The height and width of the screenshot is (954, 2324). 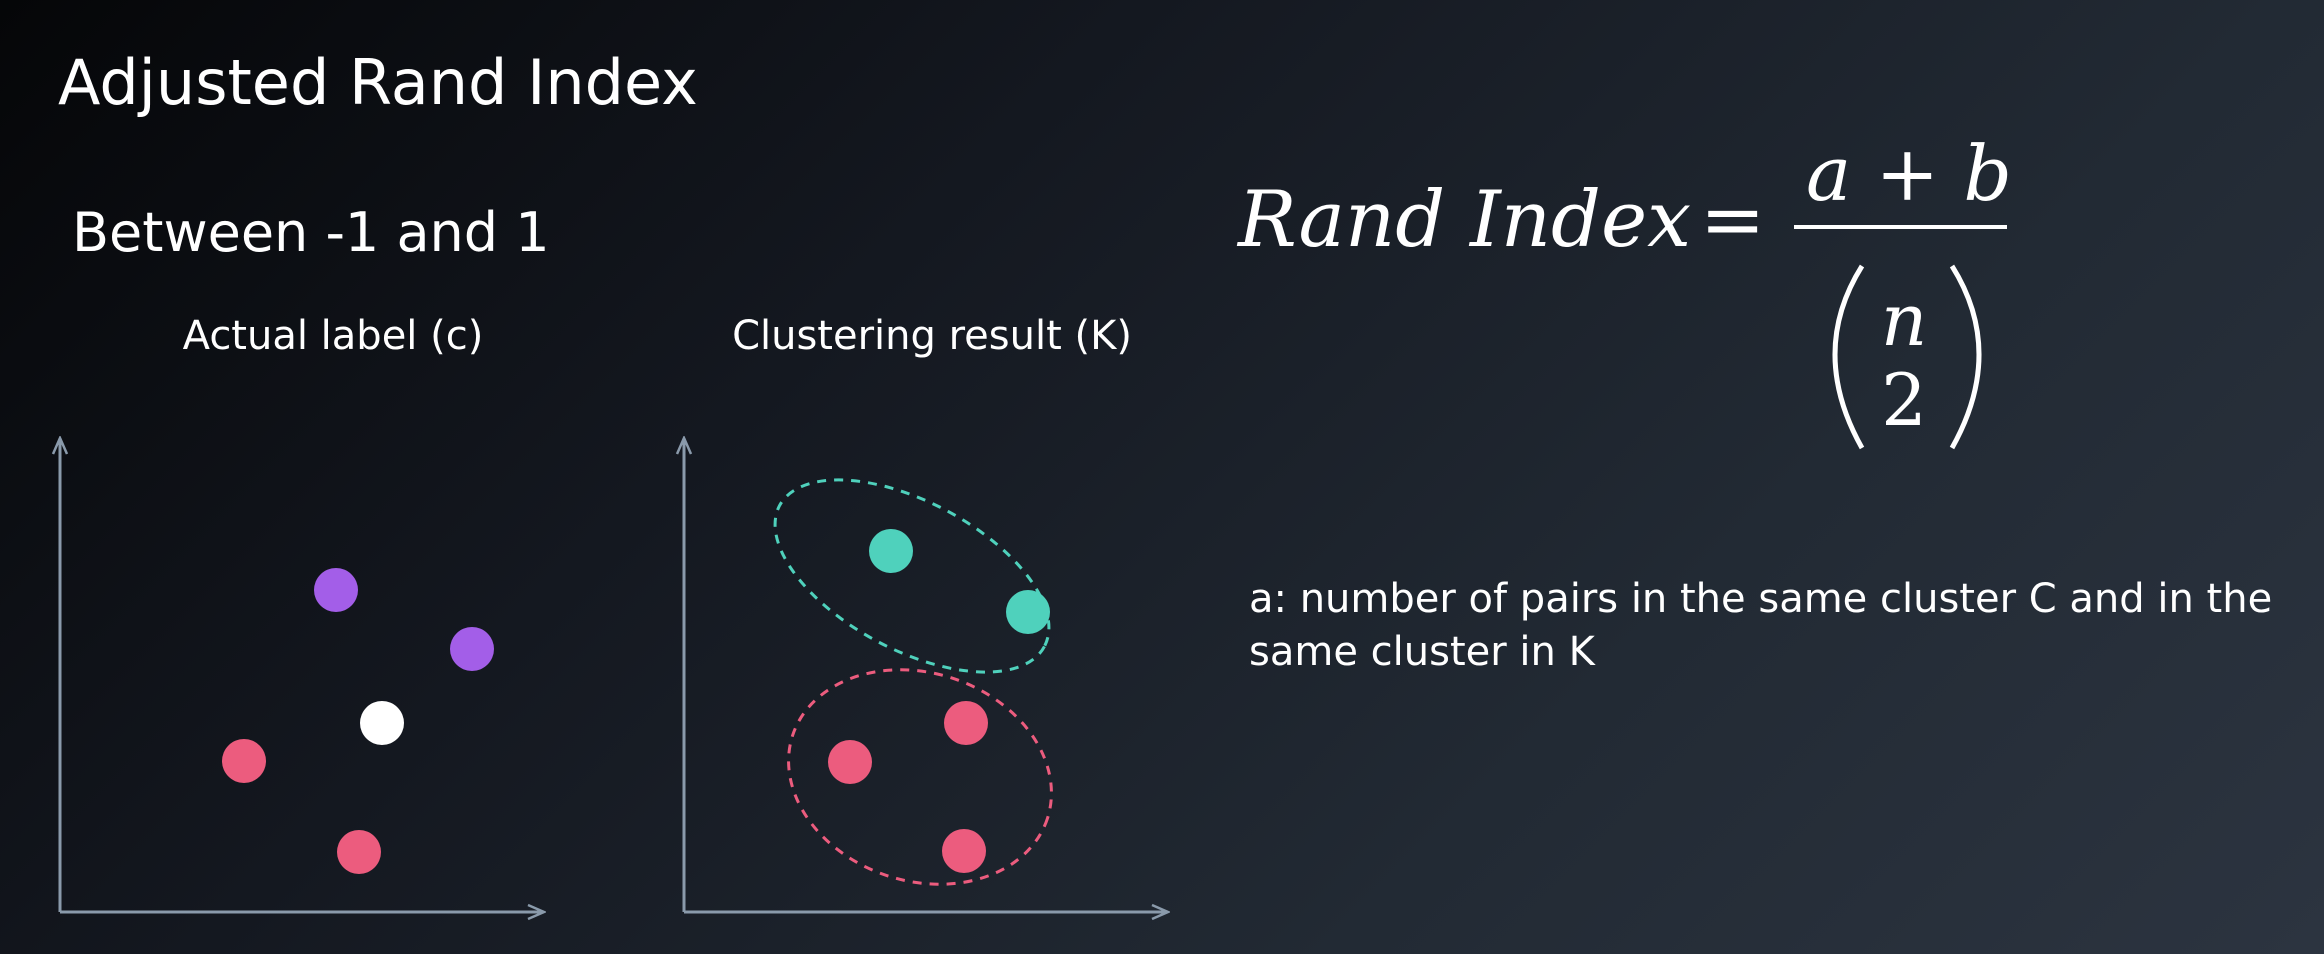 I want to click on teal-cluster-outline, so click(x=912, y=576).